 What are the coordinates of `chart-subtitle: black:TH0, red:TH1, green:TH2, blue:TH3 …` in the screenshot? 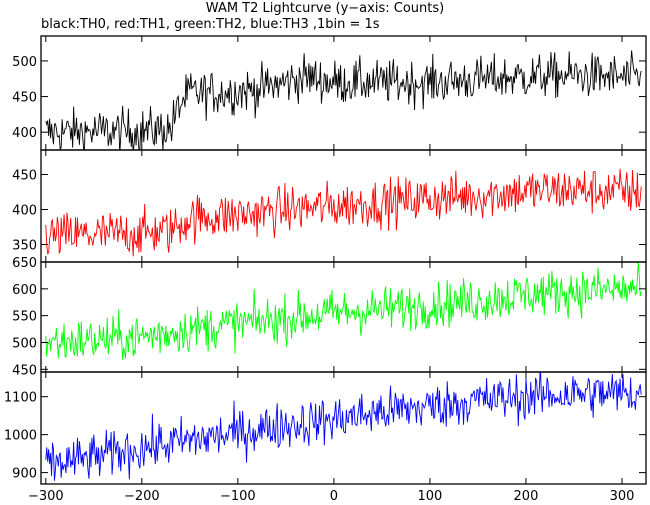 It's located at (210, 24).